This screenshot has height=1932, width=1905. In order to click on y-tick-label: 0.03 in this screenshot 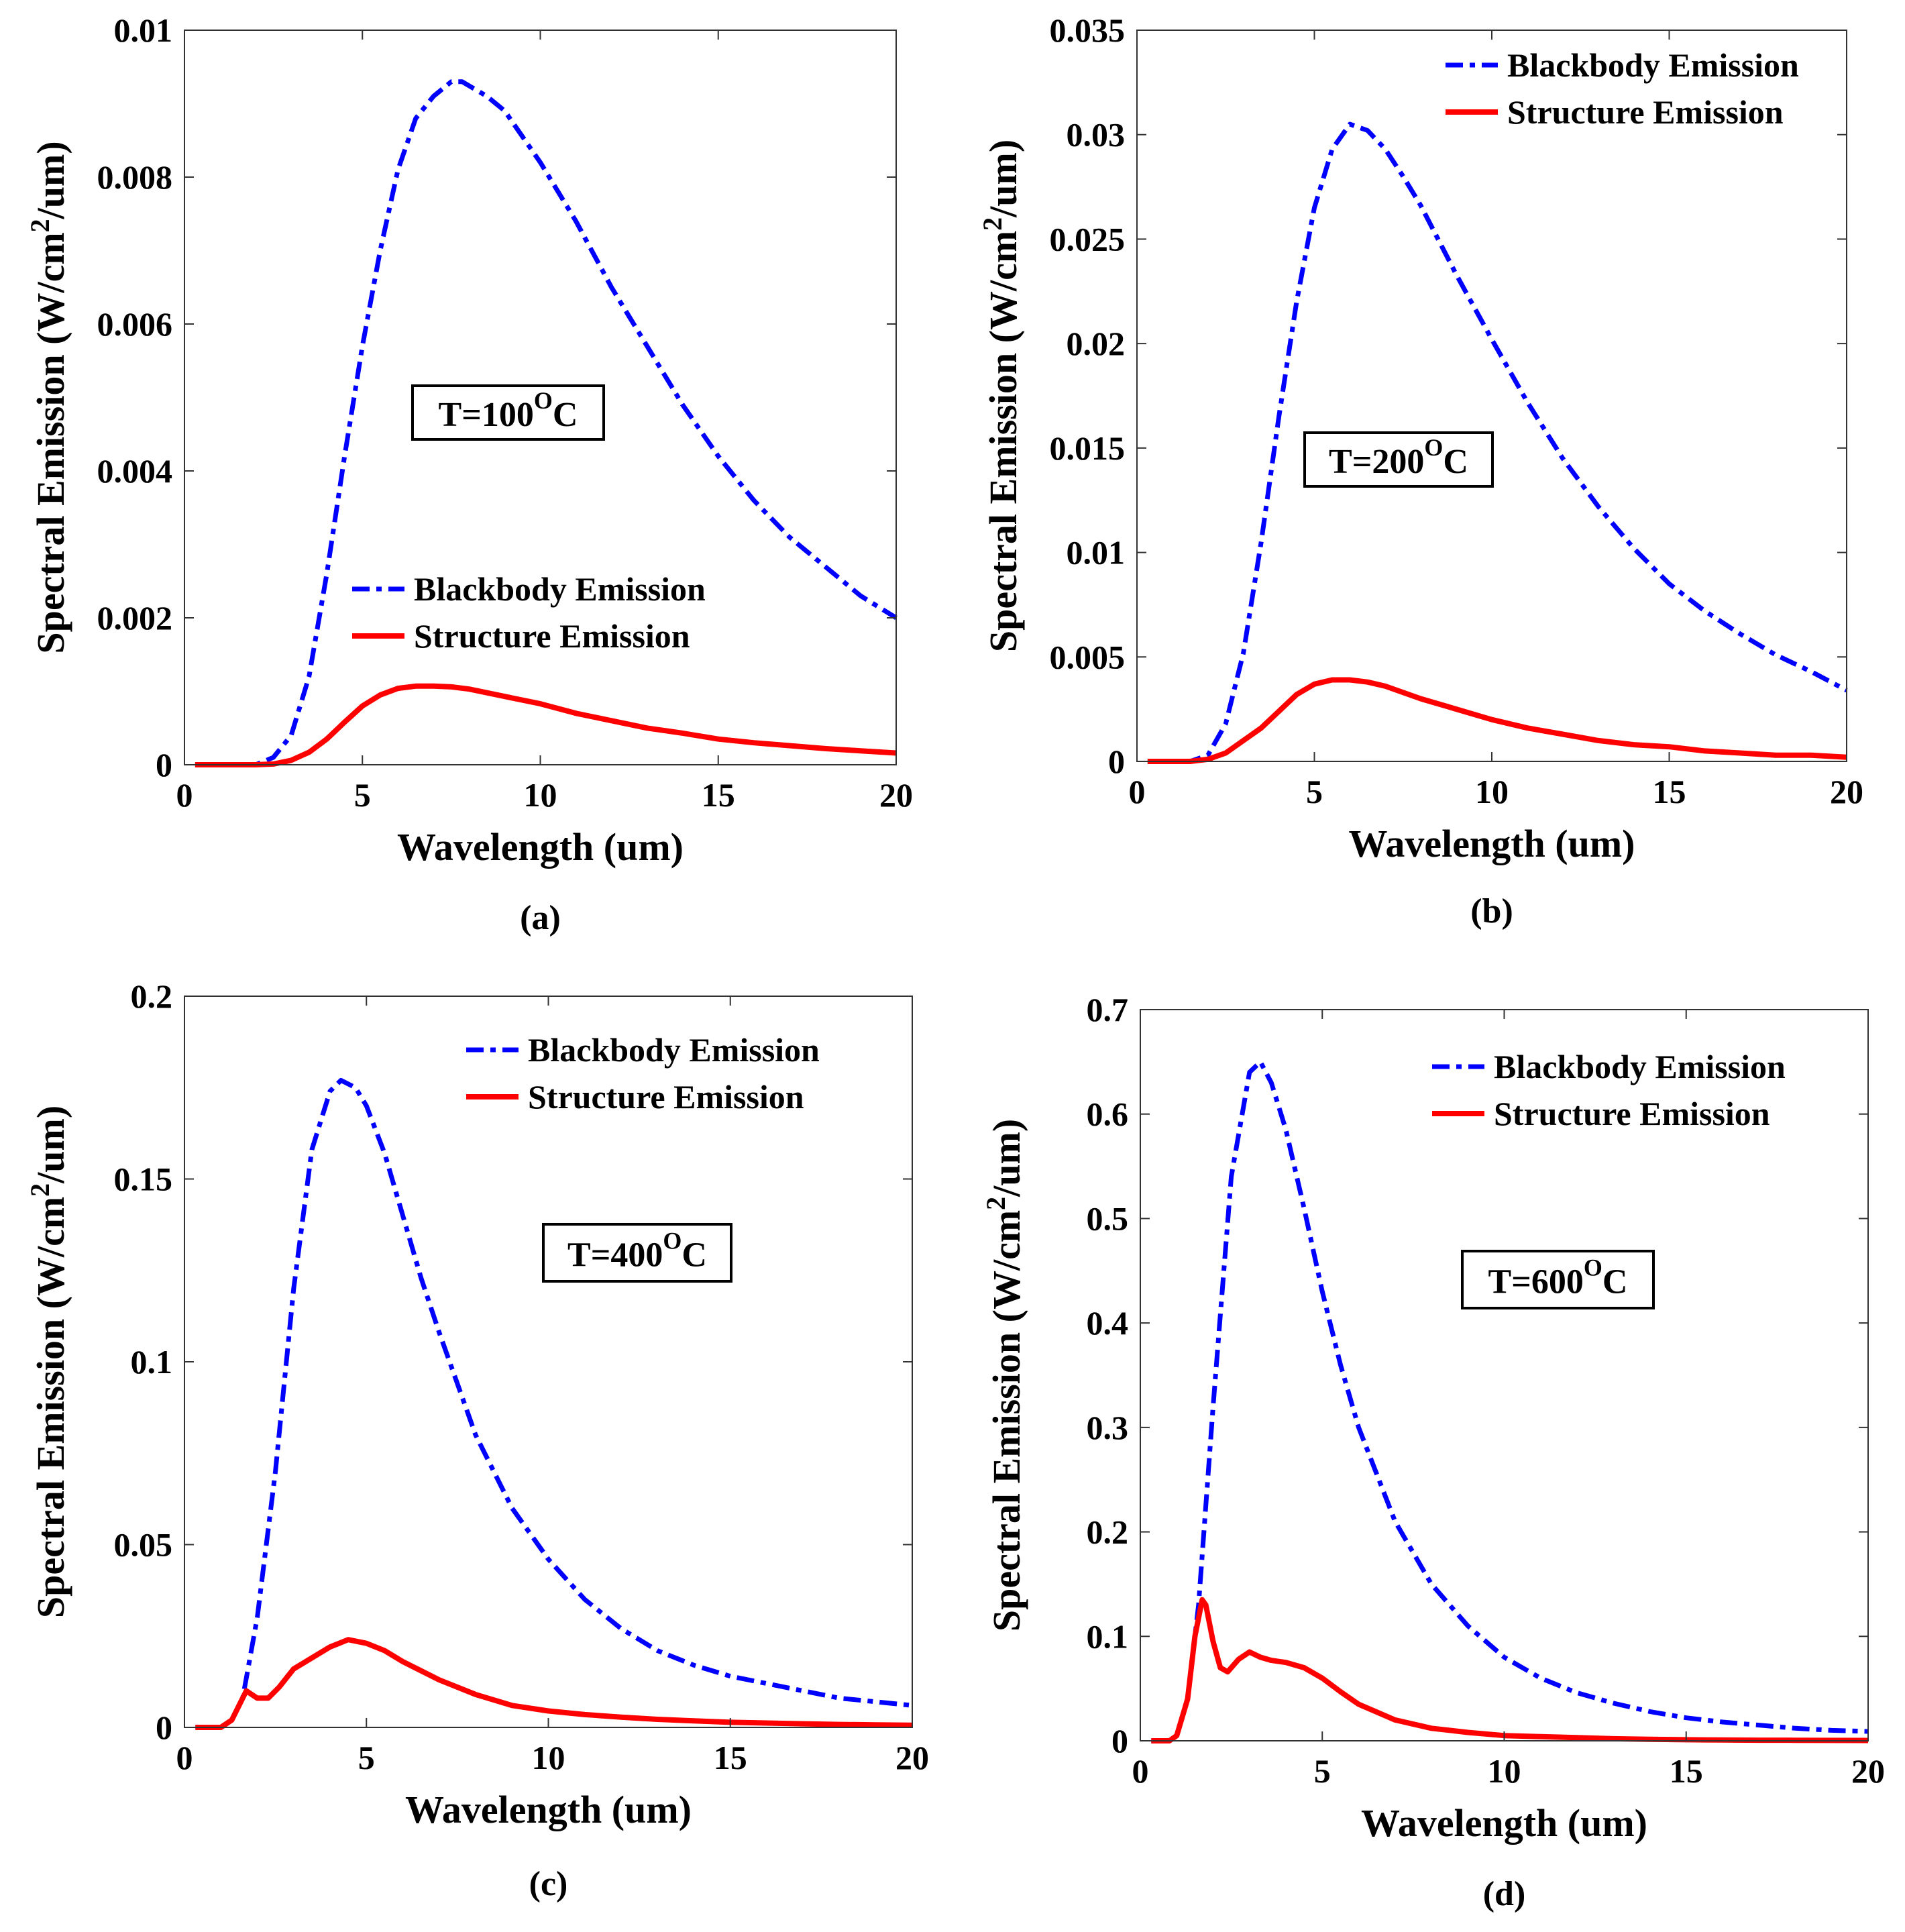, I will do `click(1097, 135)`.